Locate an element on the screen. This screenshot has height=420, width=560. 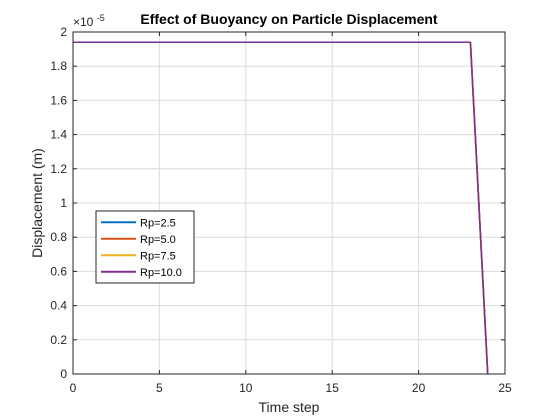
legend-label: Rp=7.5 is located at coordinates (158, 256).